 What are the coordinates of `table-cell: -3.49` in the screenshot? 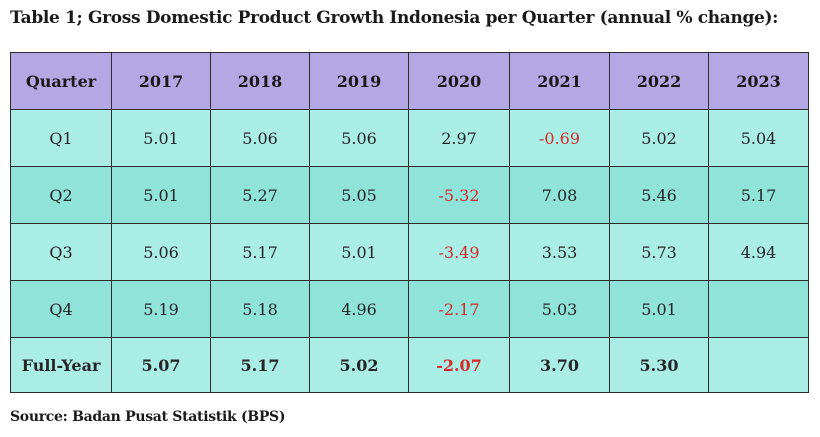 It's located at (459, 252).